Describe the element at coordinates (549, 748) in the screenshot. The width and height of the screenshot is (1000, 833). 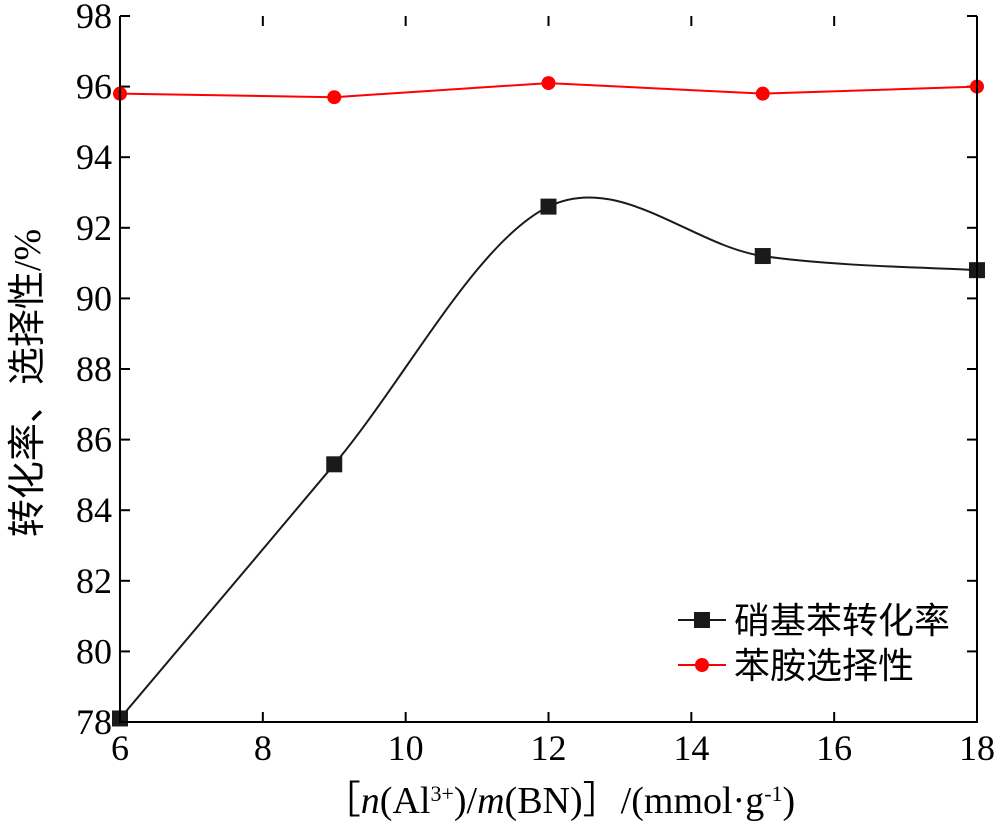
I see `x-tick-label: 12` at that location.